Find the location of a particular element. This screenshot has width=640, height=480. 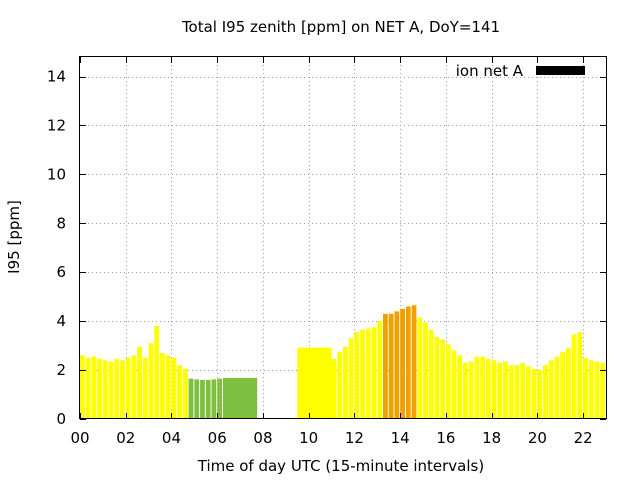

y-tick-label: 14 is located at coordinates (56, 77).